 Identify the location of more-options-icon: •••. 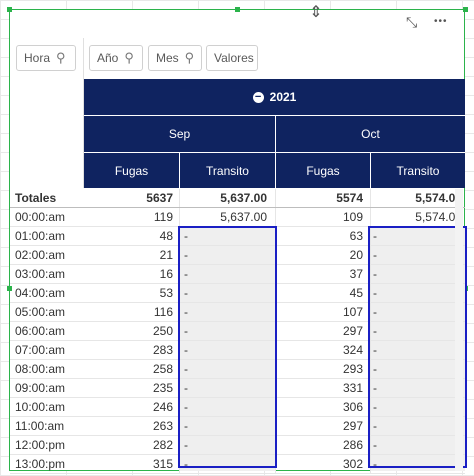
(441, 21).